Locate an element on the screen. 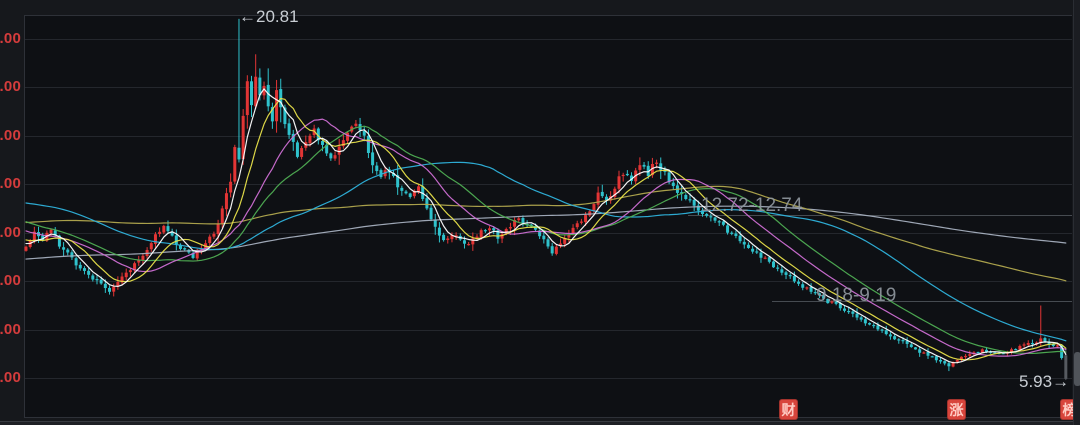 The image size is (1080, 425). y-axis-label: 20.00 is located at coordinates (10, 38).